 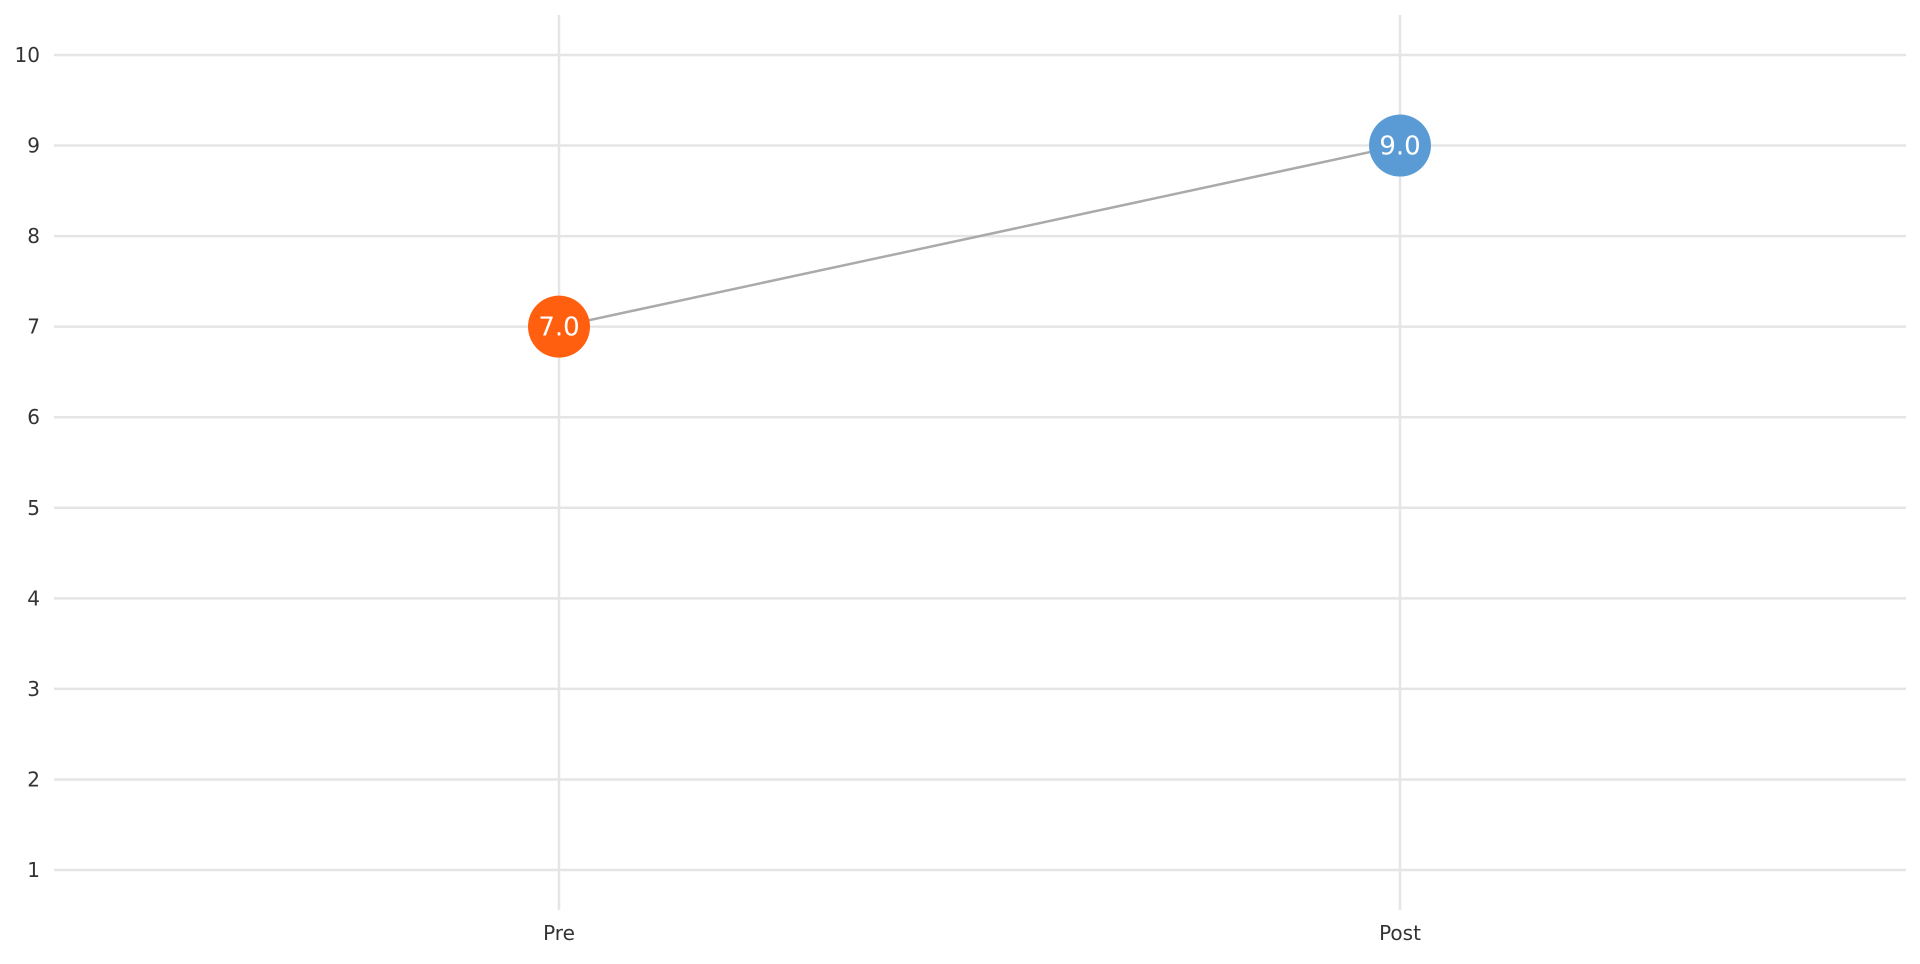 I want to click on y-tick-label: 1, so click(x=33, y=870).